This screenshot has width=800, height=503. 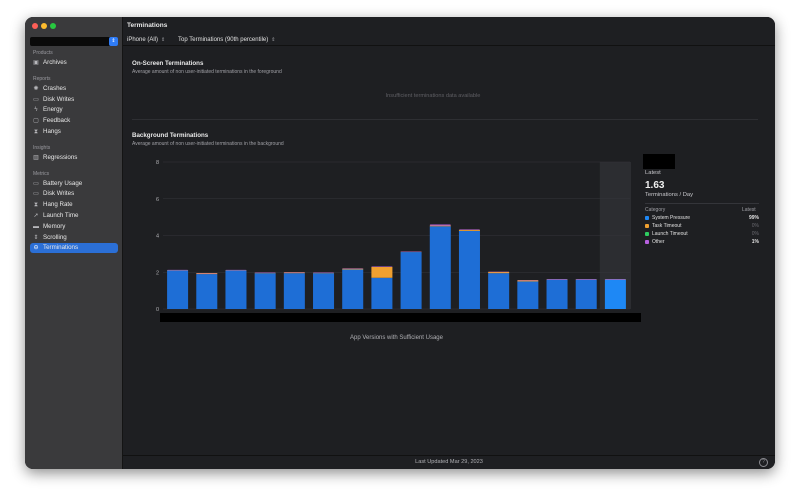 I want to click on sidebar-item-terminations: ⊖ Terminations, so click(x=74, y=248).